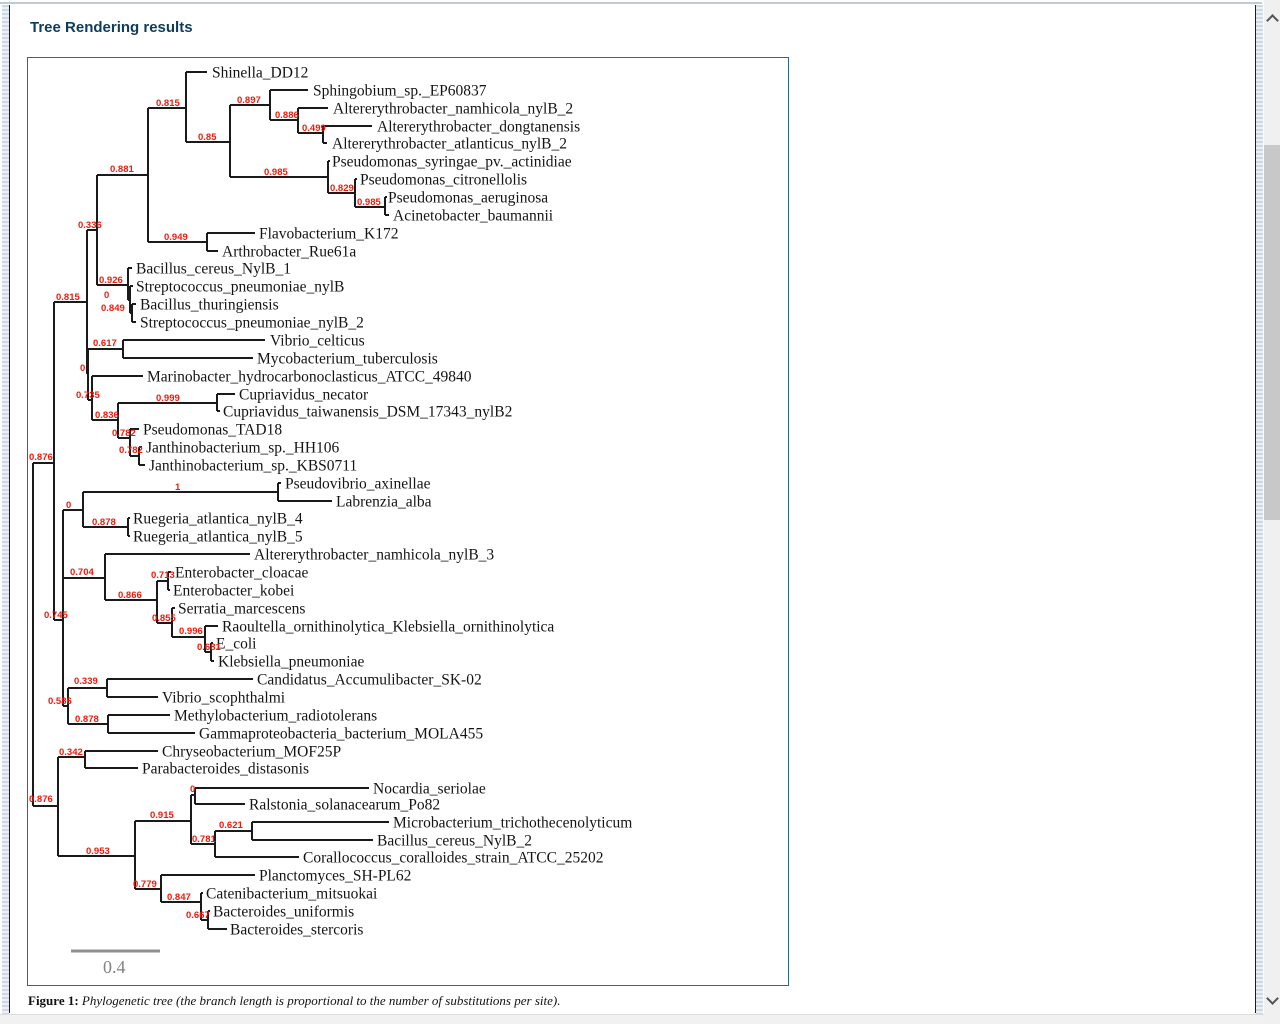  I want to click on taxon-label: Bacillus_thuringiensis, so click(209, 305).